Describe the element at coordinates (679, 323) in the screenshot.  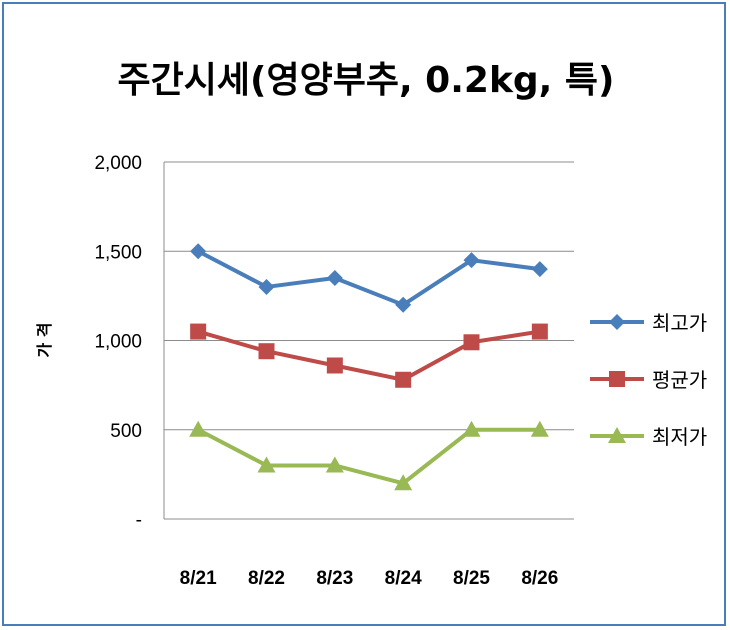
I see `legend-label: 최고가` at that location.